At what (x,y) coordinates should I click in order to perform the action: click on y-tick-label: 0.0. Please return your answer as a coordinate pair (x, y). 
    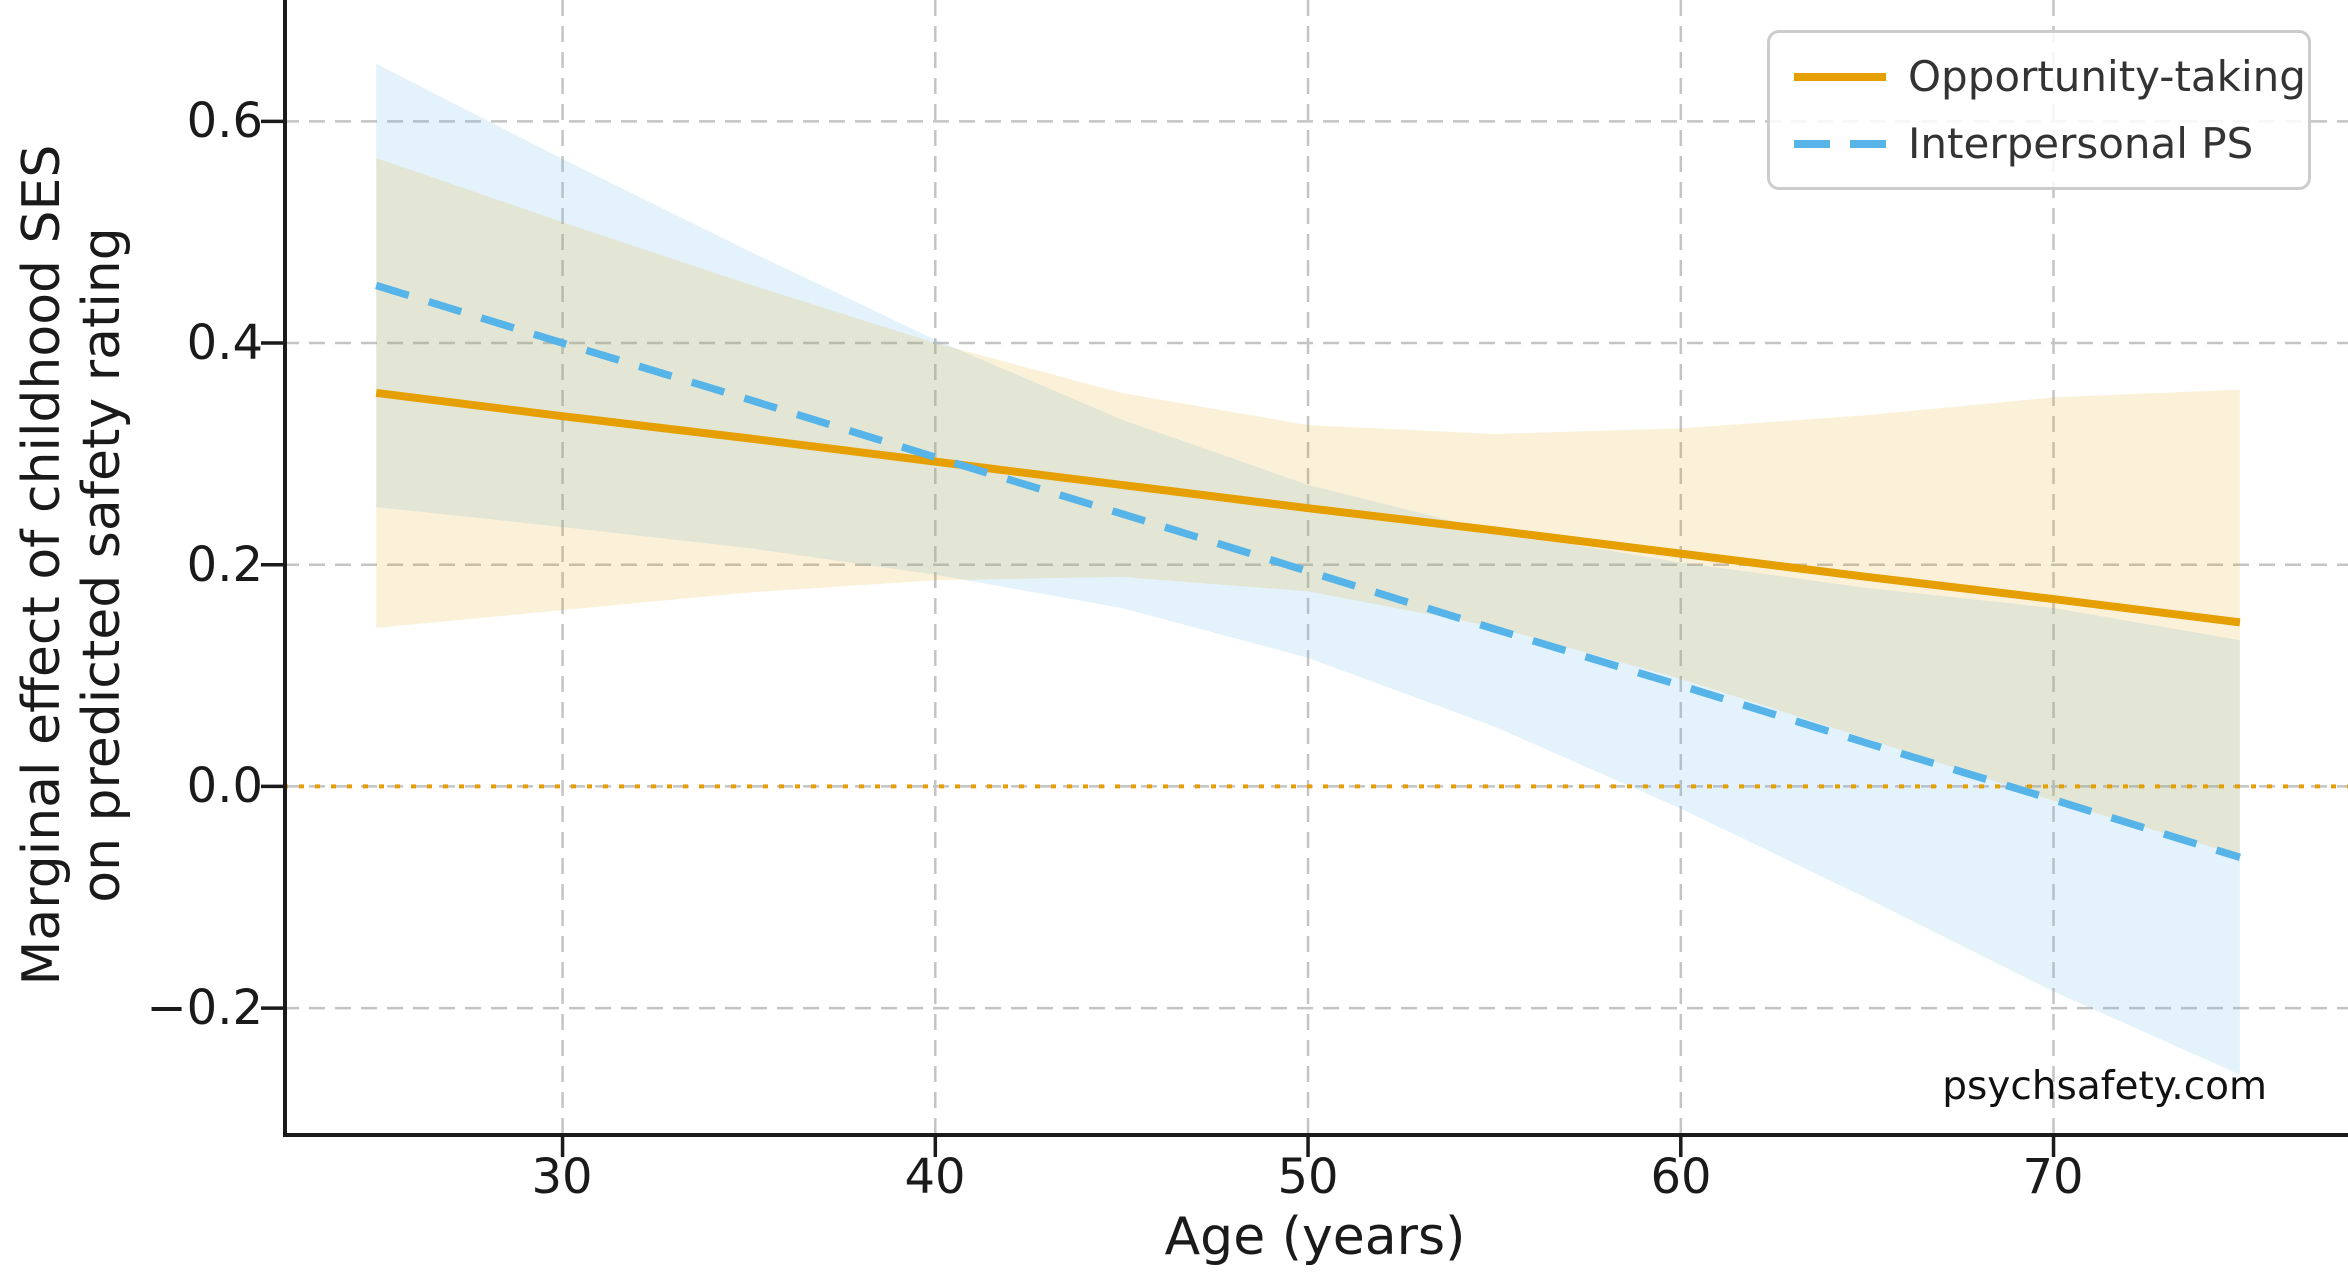
    Looking at the image, I should click on (224, 786).